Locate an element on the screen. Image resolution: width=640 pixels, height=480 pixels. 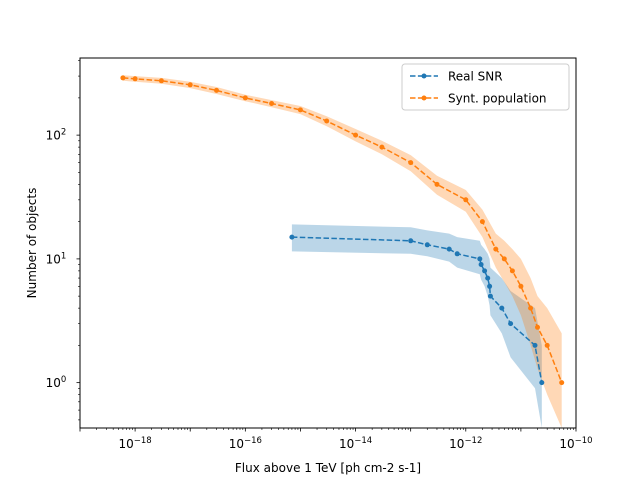
x-tick-label: 10−18 is located at coordinates (134, 443).